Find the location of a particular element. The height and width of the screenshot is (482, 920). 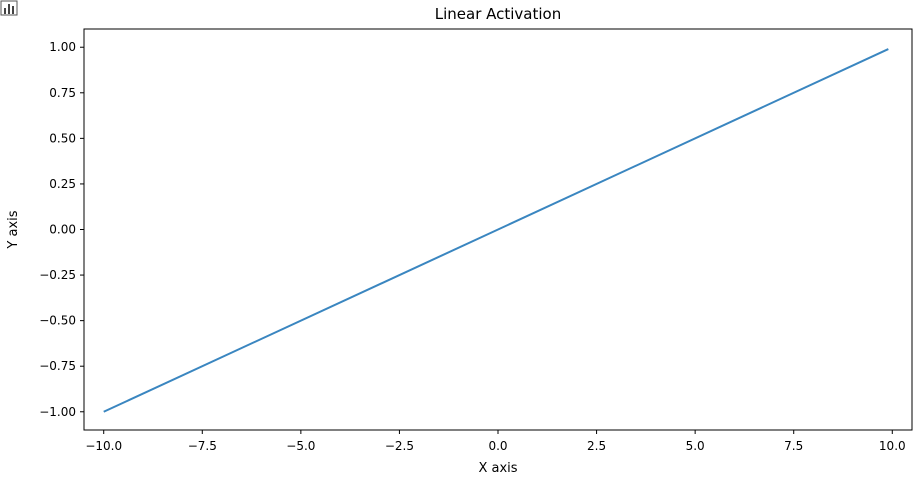

x-tick-label: −5.0 is located at coordinates (300, 446).